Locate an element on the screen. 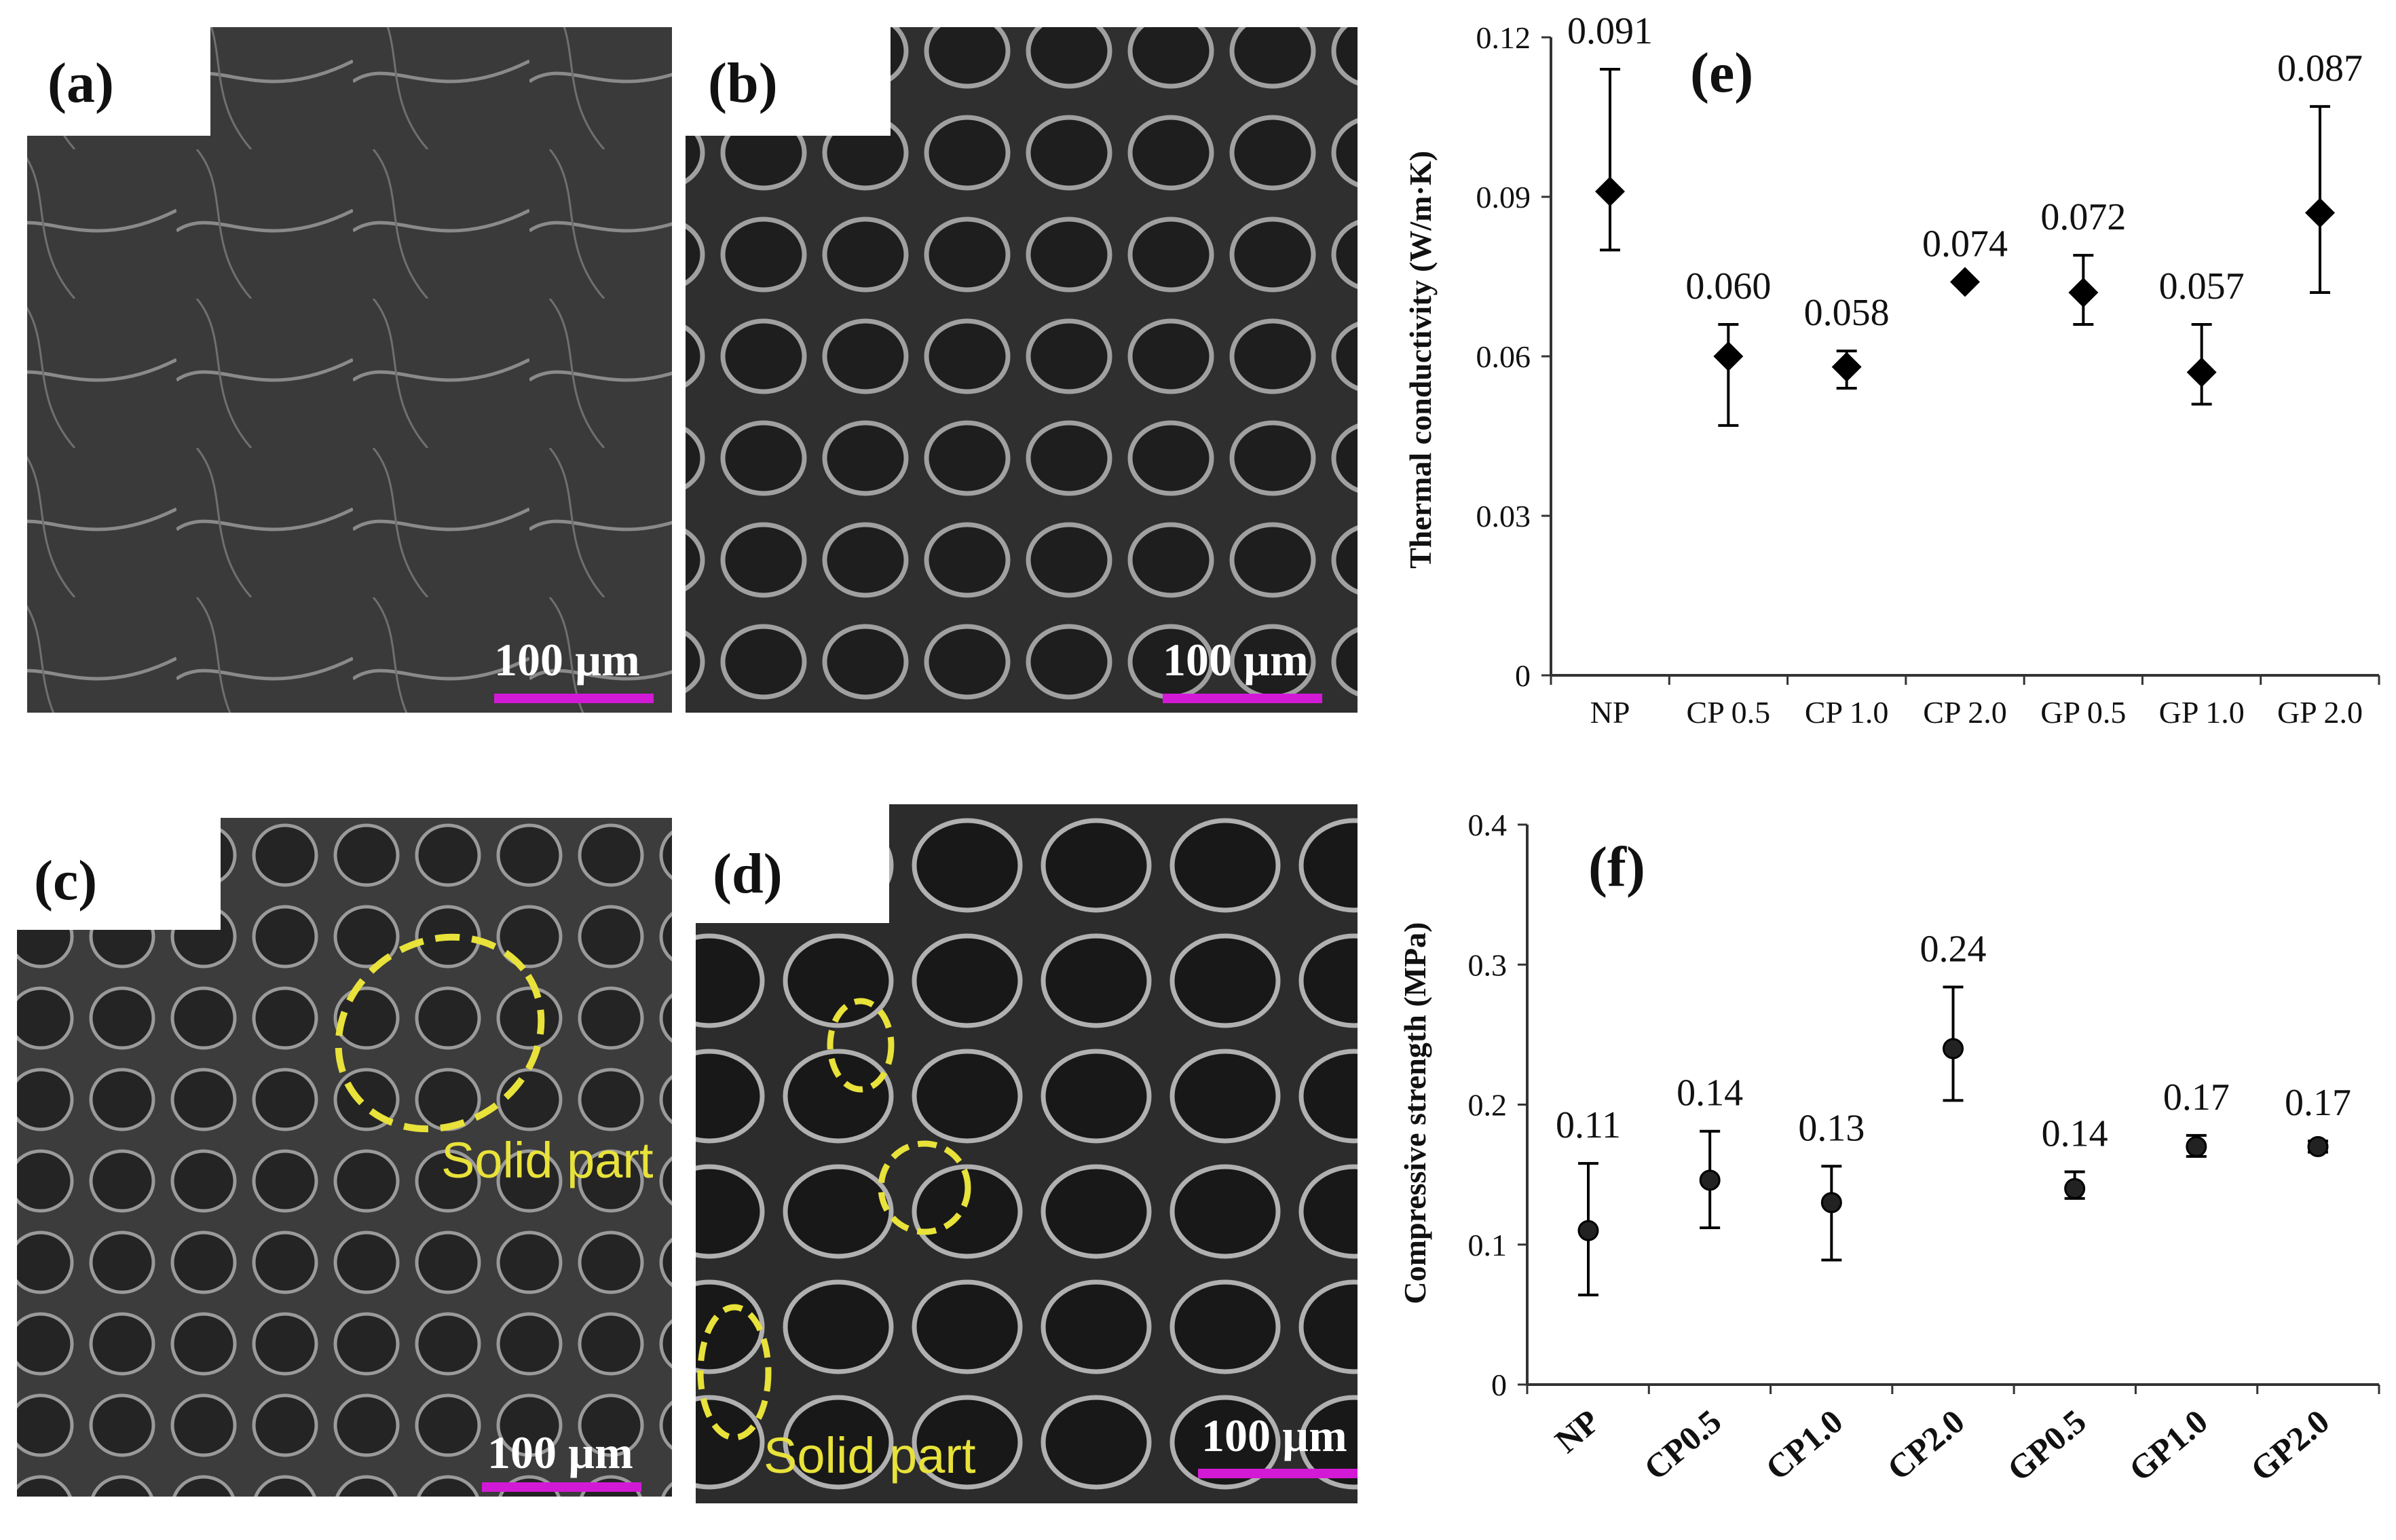 The width and height of the screenshot is (2396, 1540). chart-e-data-label: 0.091 is located at coordinates (1610, 31).